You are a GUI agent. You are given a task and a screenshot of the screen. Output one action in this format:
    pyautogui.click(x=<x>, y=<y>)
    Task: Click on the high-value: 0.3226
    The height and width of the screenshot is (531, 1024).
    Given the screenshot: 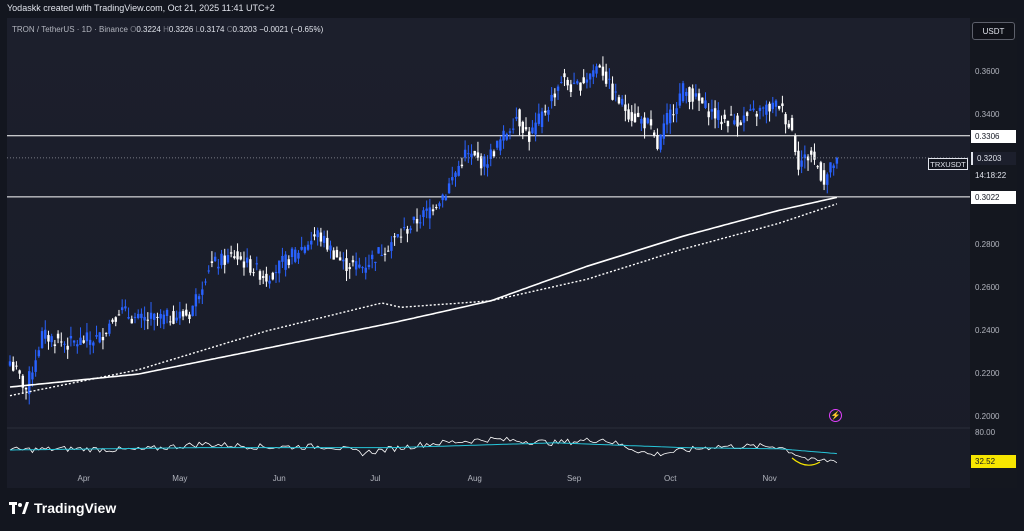 What is the action you would take?
    pyautogui.click(x=181, y=29)
    